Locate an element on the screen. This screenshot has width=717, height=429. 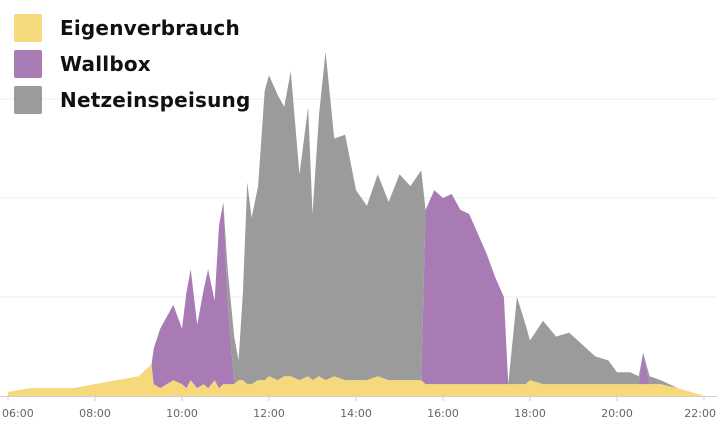
x-tick-label: 18:00 is located at coordinates (530, 413).